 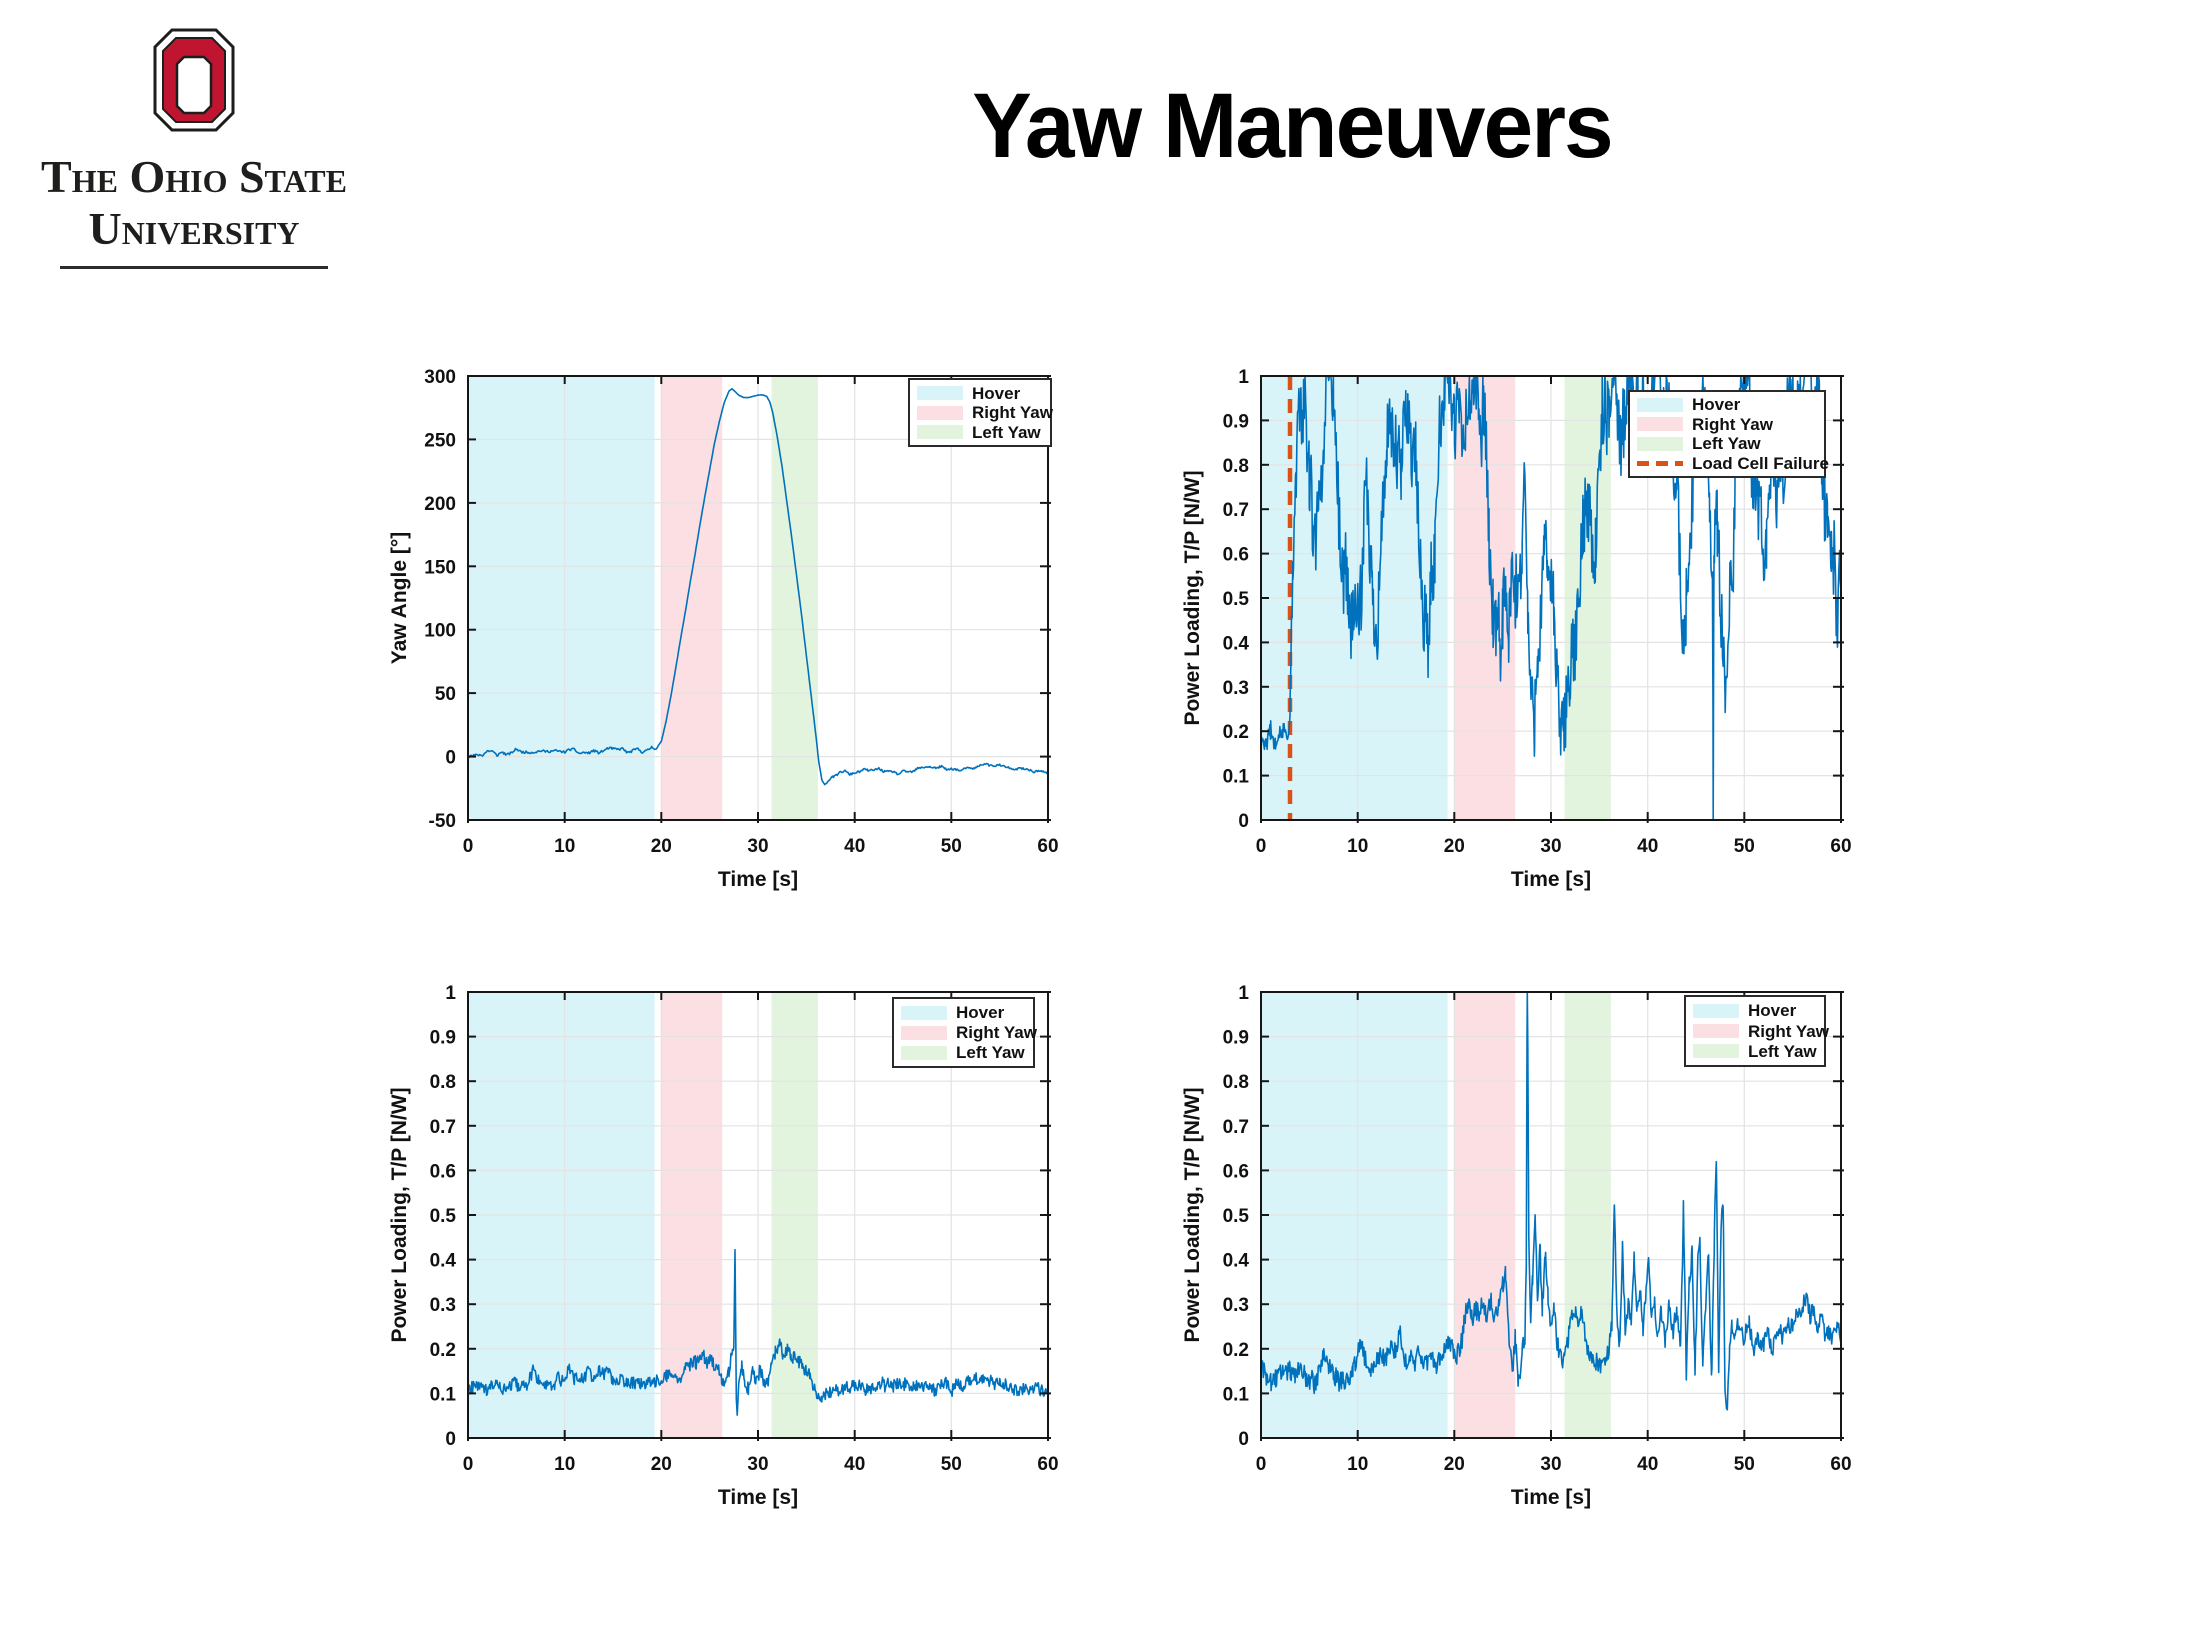 I want to click on slide-title: Yaw Maneuvers, so click(x=1292, y=126).